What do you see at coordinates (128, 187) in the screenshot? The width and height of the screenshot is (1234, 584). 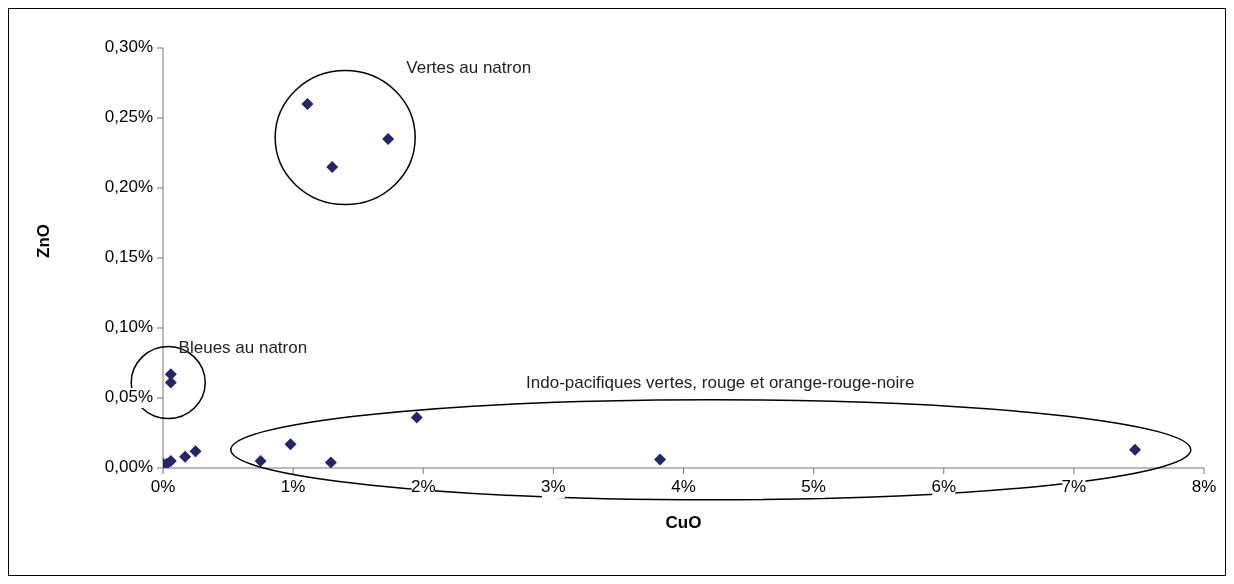 I see `y-tick-label: 0,20%` at bounding box center [128, 187].